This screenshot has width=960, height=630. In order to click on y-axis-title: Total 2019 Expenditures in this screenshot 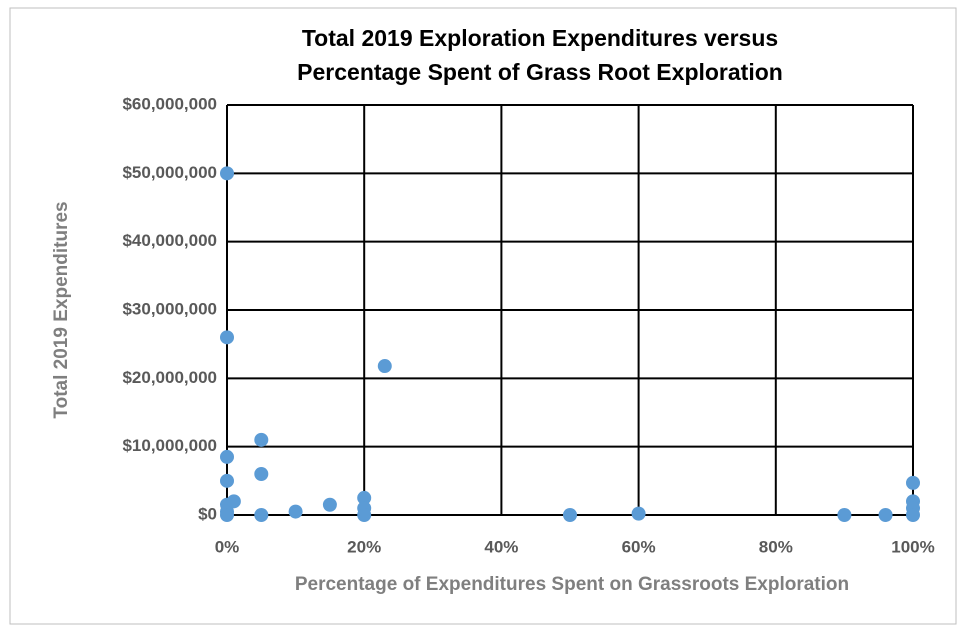, I will do `click(61, 309)`.